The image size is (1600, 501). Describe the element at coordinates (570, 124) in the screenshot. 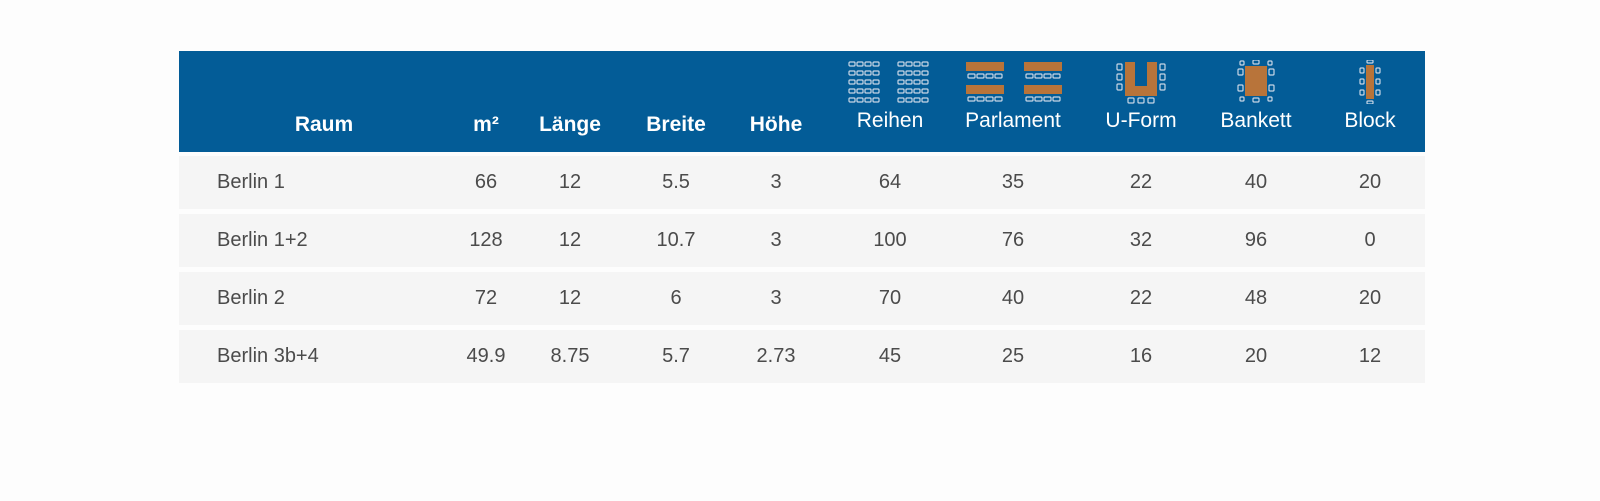

I see `header-label-laenge: Länge` at that location.